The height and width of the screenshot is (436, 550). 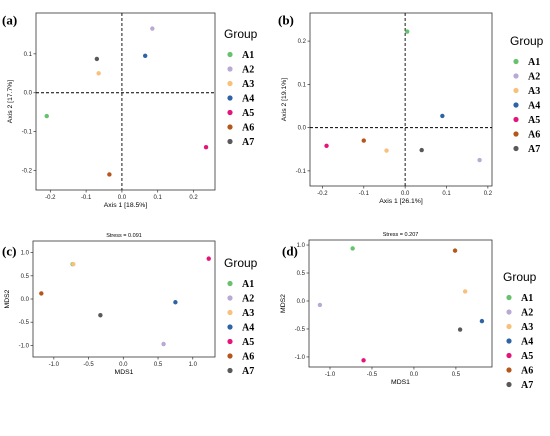 I want to click on x-axis-label: Axis 1 [26.1%], so click(x=401, y=201).